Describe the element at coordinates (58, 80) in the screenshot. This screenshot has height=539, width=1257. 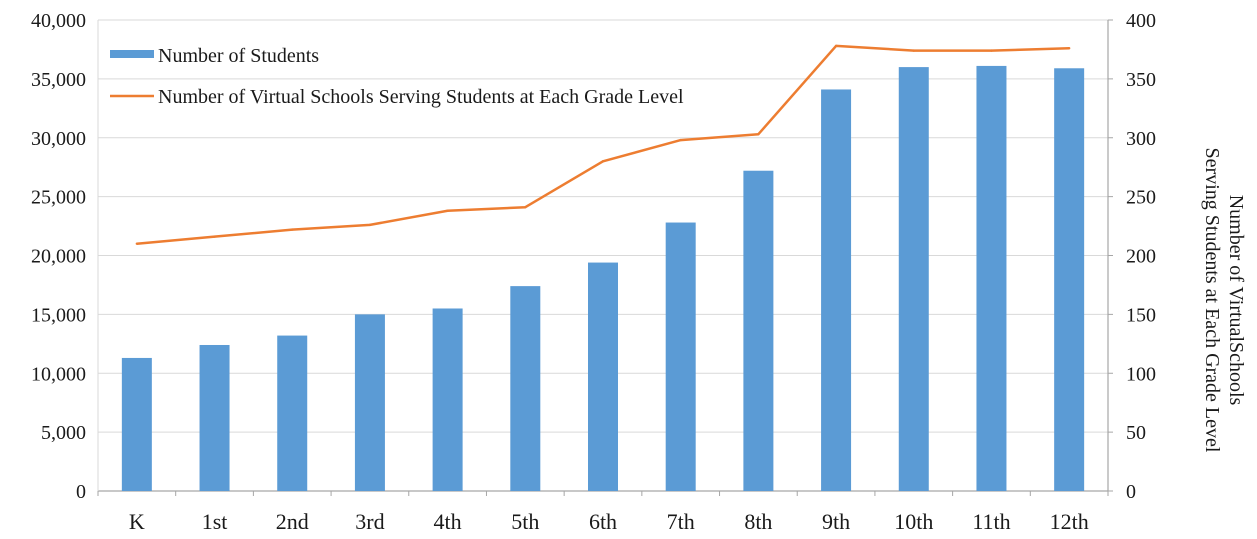
I see `left-tick-label: 35,000` at that location.